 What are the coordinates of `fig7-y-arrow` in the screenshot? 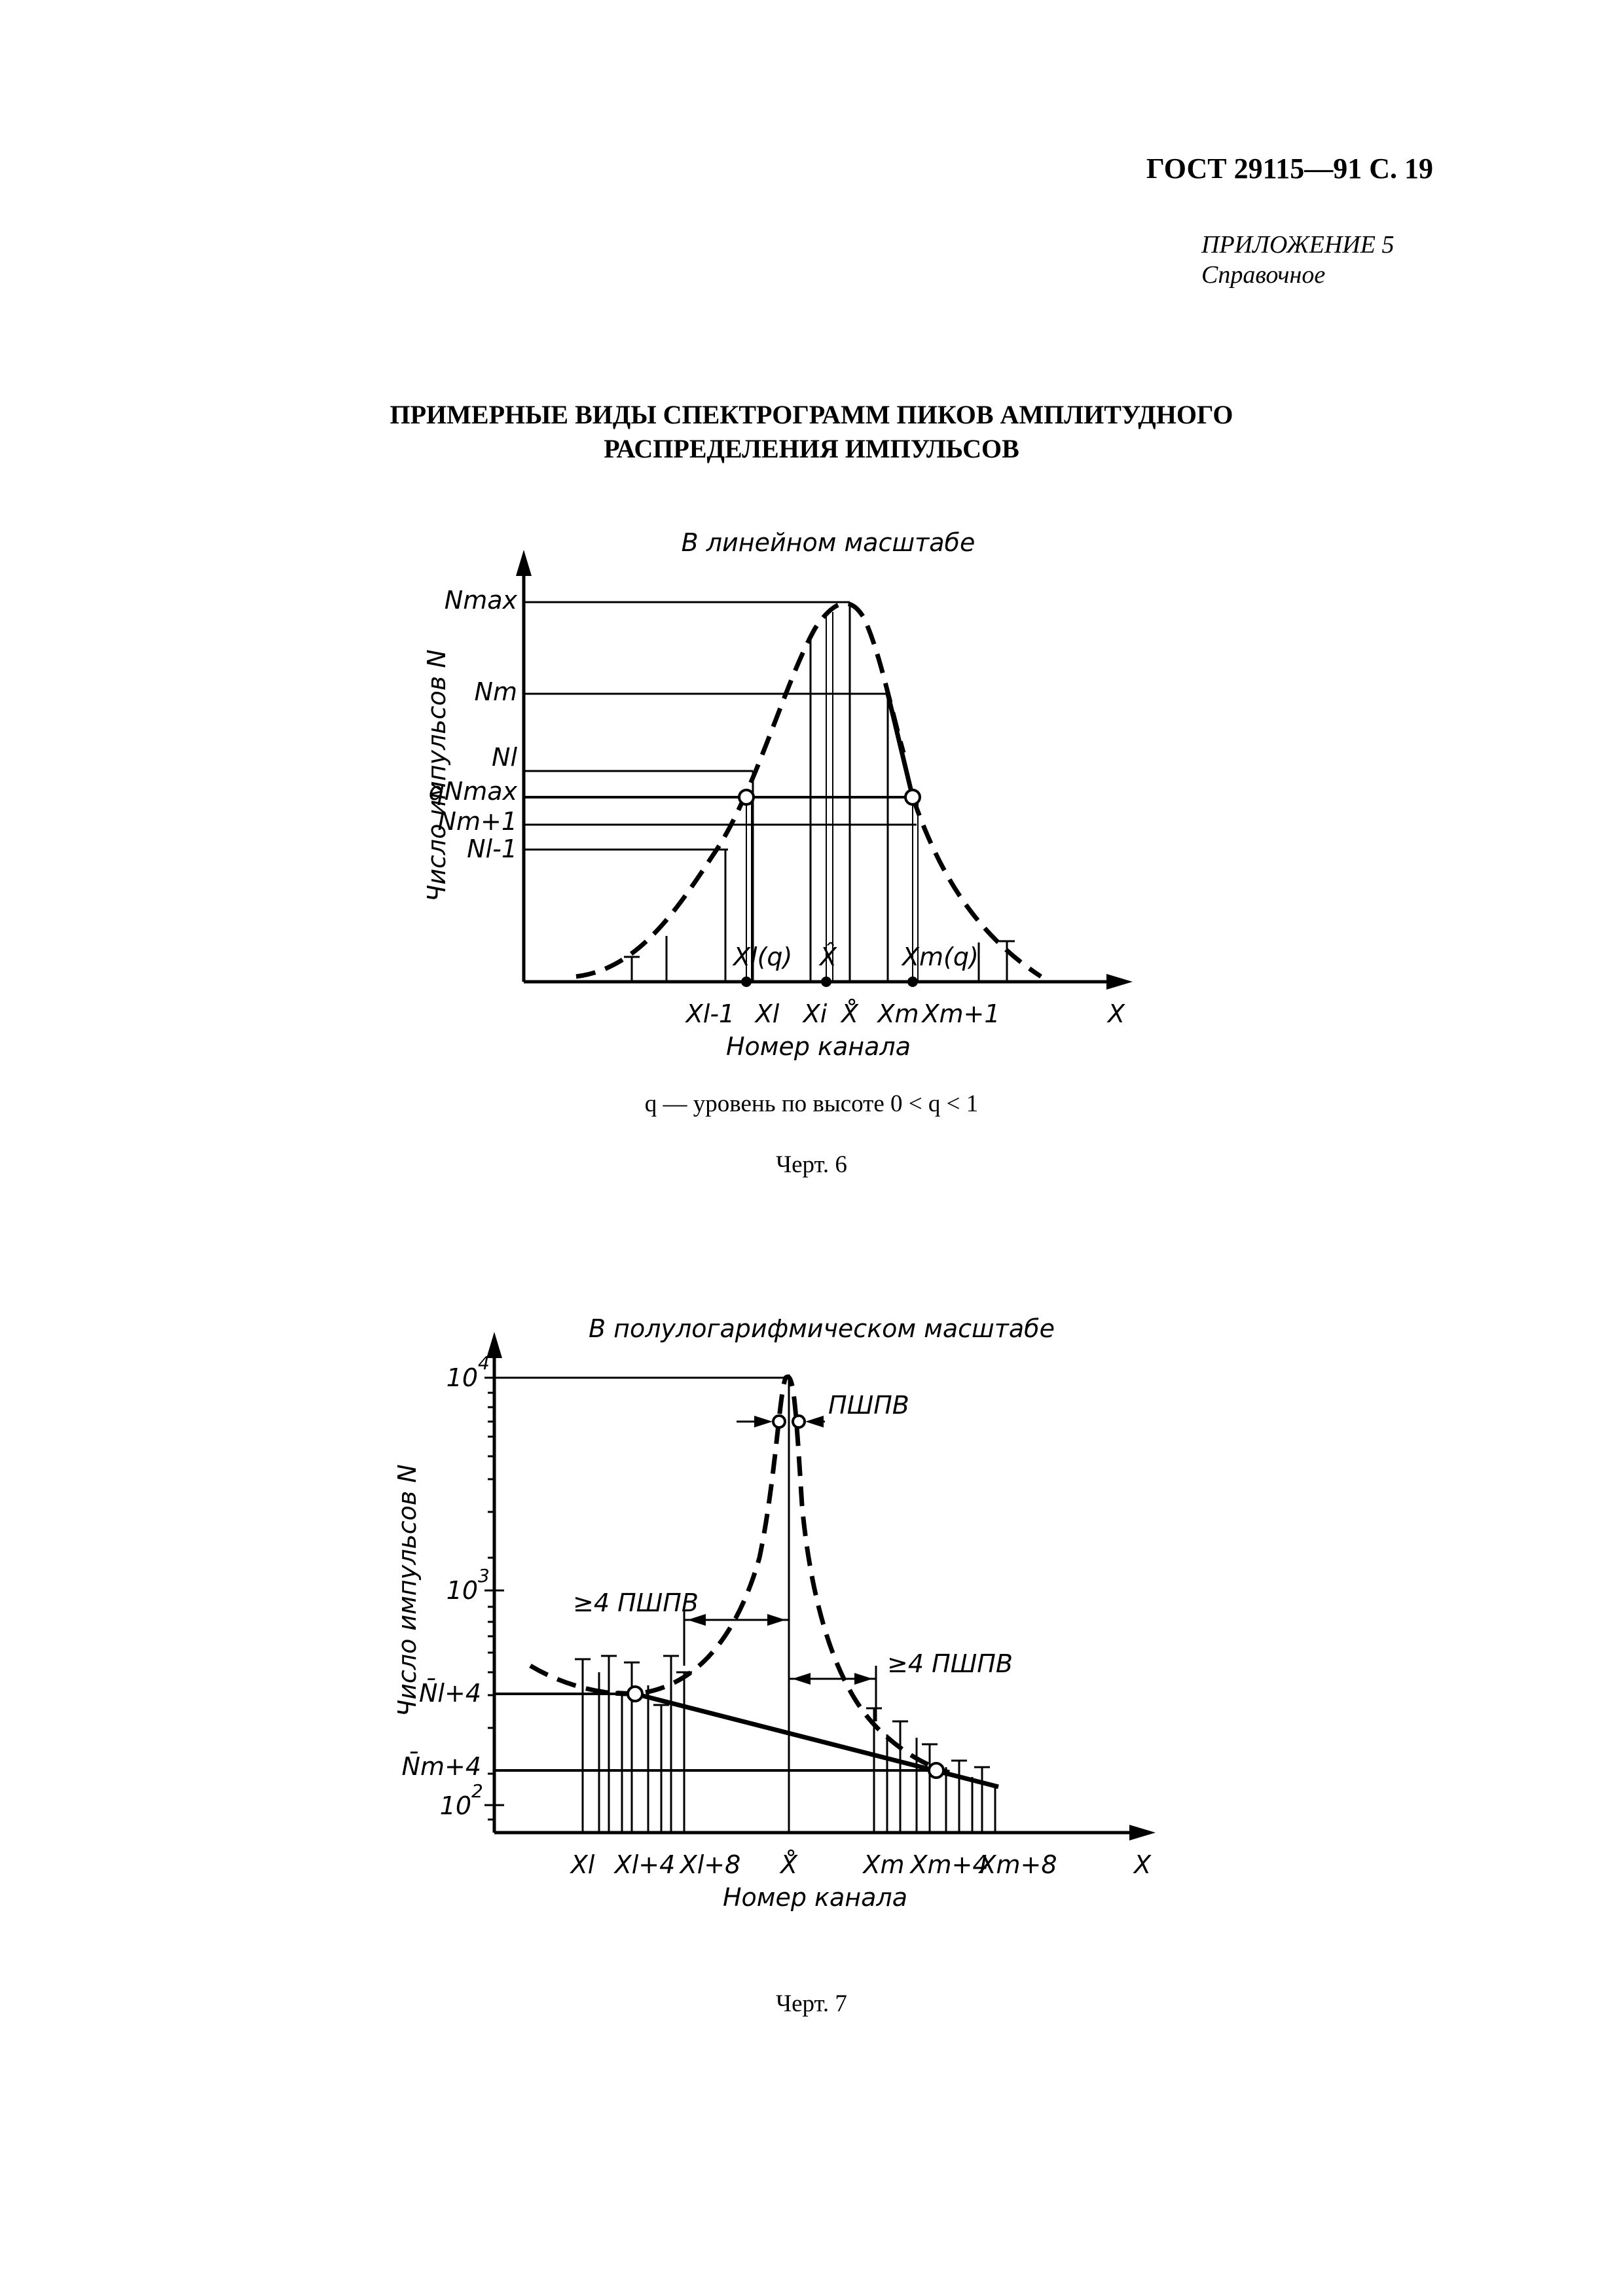 It's located at (494, 1345).